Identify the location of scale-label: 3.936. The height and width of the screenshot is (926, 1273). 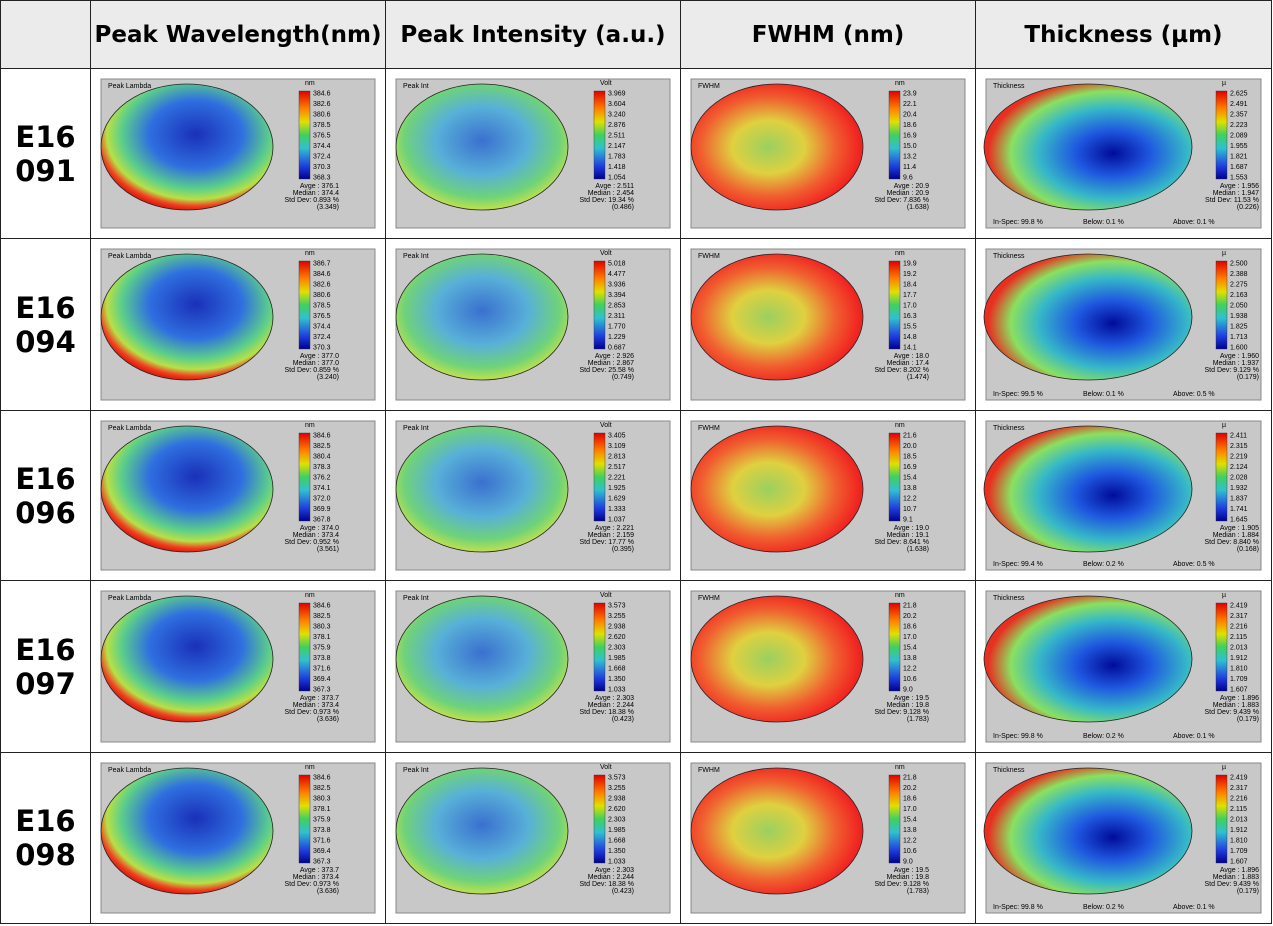
(617, 285).